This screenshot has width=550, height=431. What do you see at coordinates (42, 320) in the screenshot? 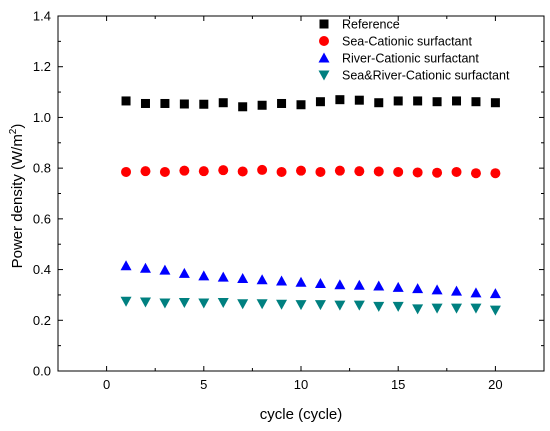
I see `y-tick-label: 0.2` at bounding box center [42, 320].